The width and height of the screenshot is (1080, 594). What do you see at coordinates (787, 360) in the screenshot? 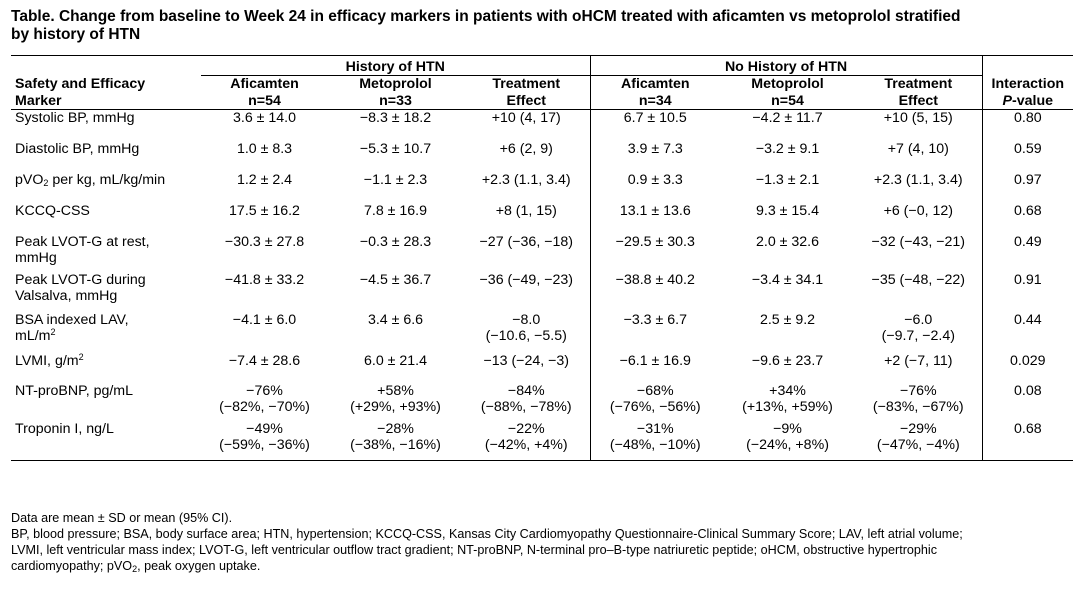
I see `value: −9.6 ± 23.7` at bounding box center [787, 360].